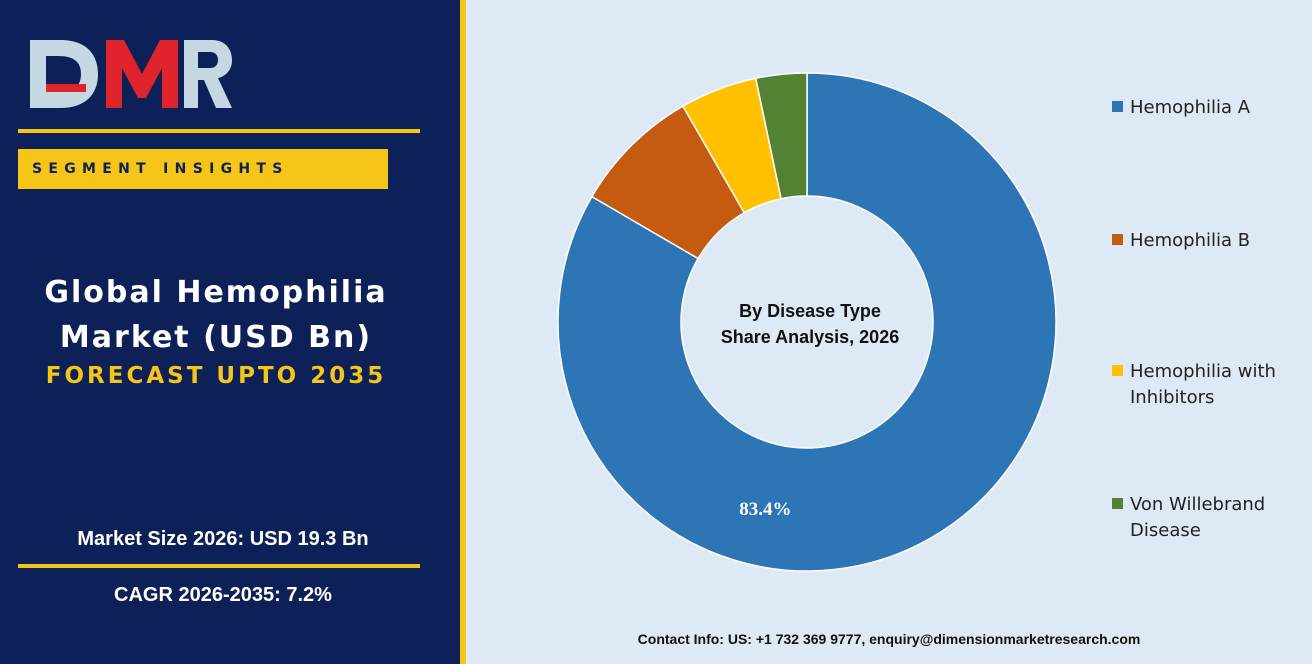  What do you see at coordinates (1190, 240) in the screenshot?
I see `legend-label: Hemophilia B` at bounding box center [1190, 240].